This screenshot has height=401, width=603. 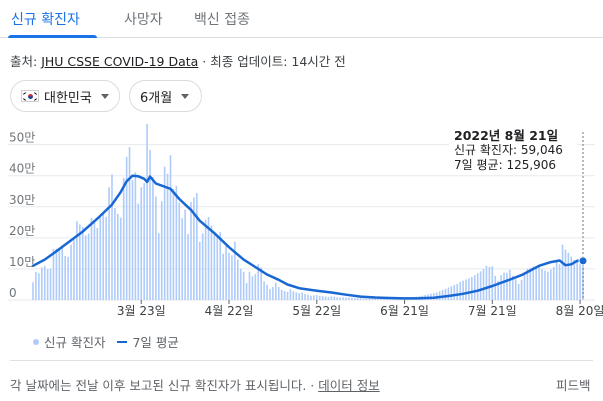 I want to click on feedback-link: 피드백, so click(x=573, y=385).